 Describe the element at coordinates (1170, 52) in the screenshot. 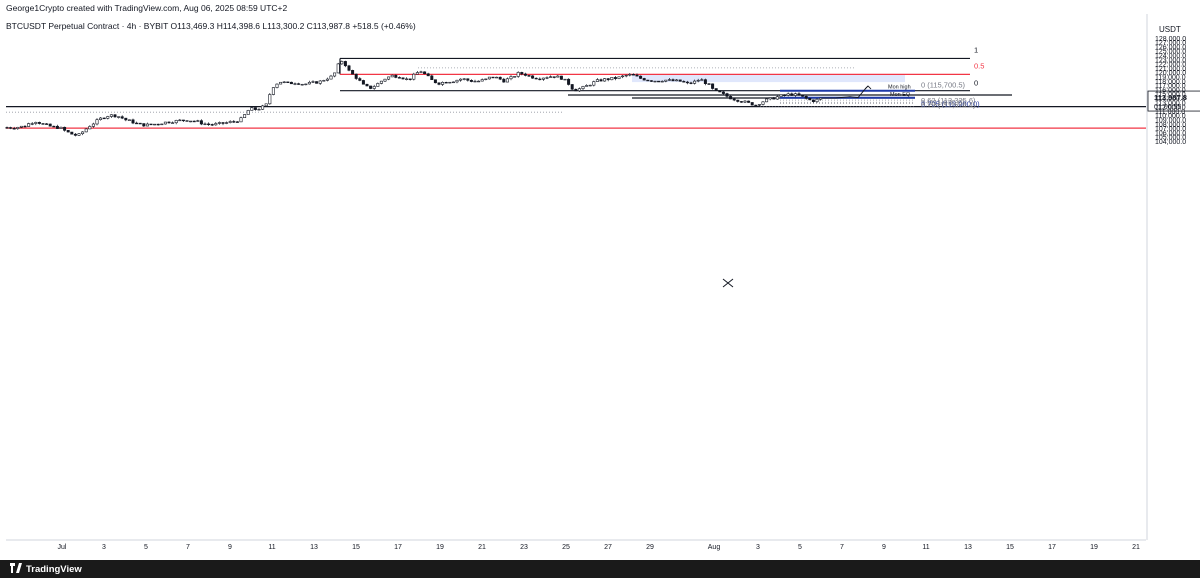

I see `price-tick-label: 125,000.0` at that location.